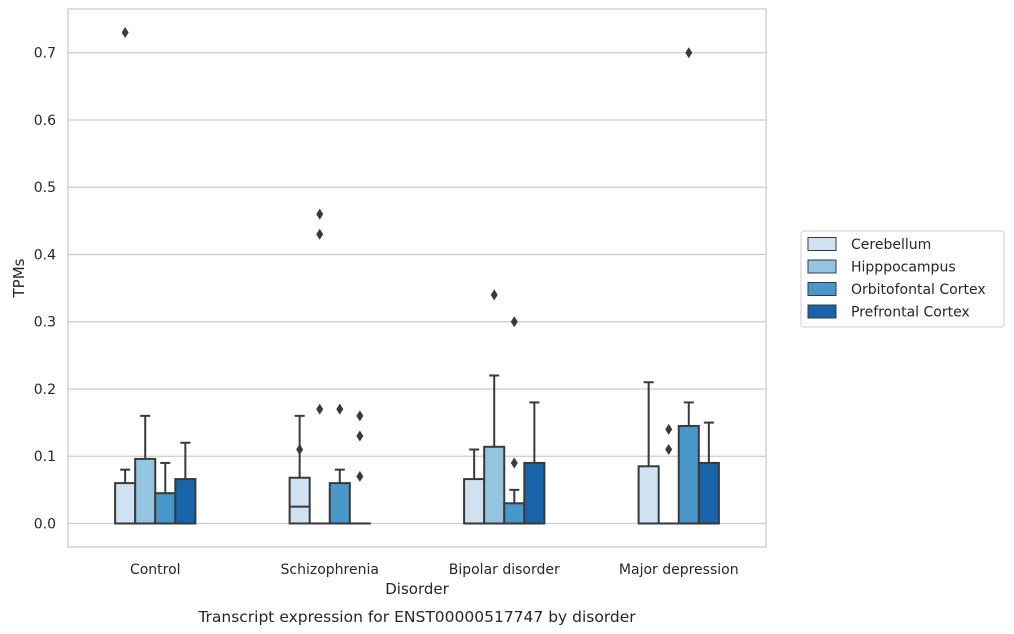 Image resolution: width=1014 pixels, height=634 pixels. What do you see at coordinates (45, 457) in the screenshot?
I see `y-tick-label: 0.1` at bounding box center [45, 457].